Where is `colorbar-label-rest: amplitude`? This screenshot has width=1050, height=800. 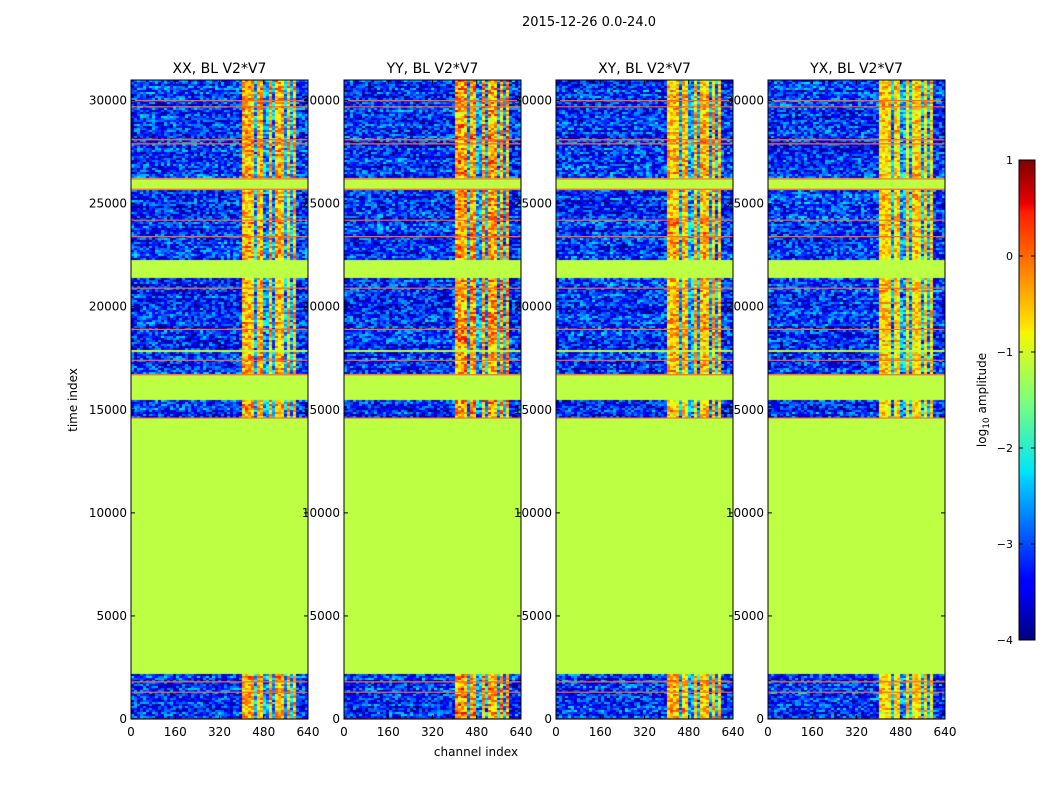
colorbar-label-rest: amplitude is located at coordinates (982, 385).